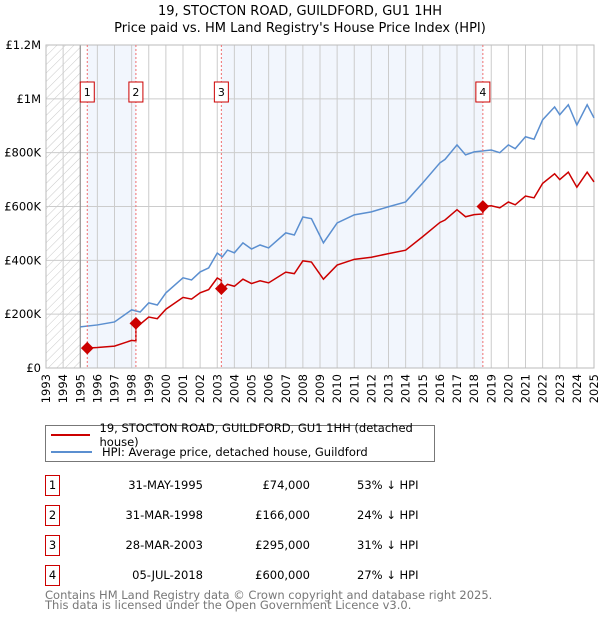  I want to click on x-tick-label: 1999, so click(149, 388).